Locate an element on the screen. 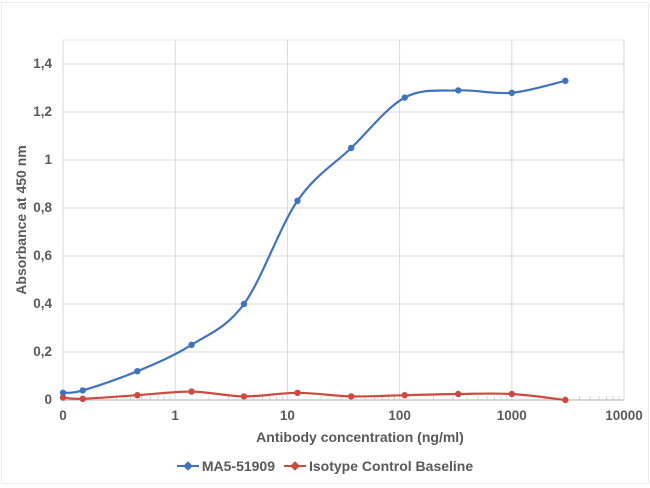  legend-item-ma5-51909: MA5-51909 is located at coordinates (225, 466).